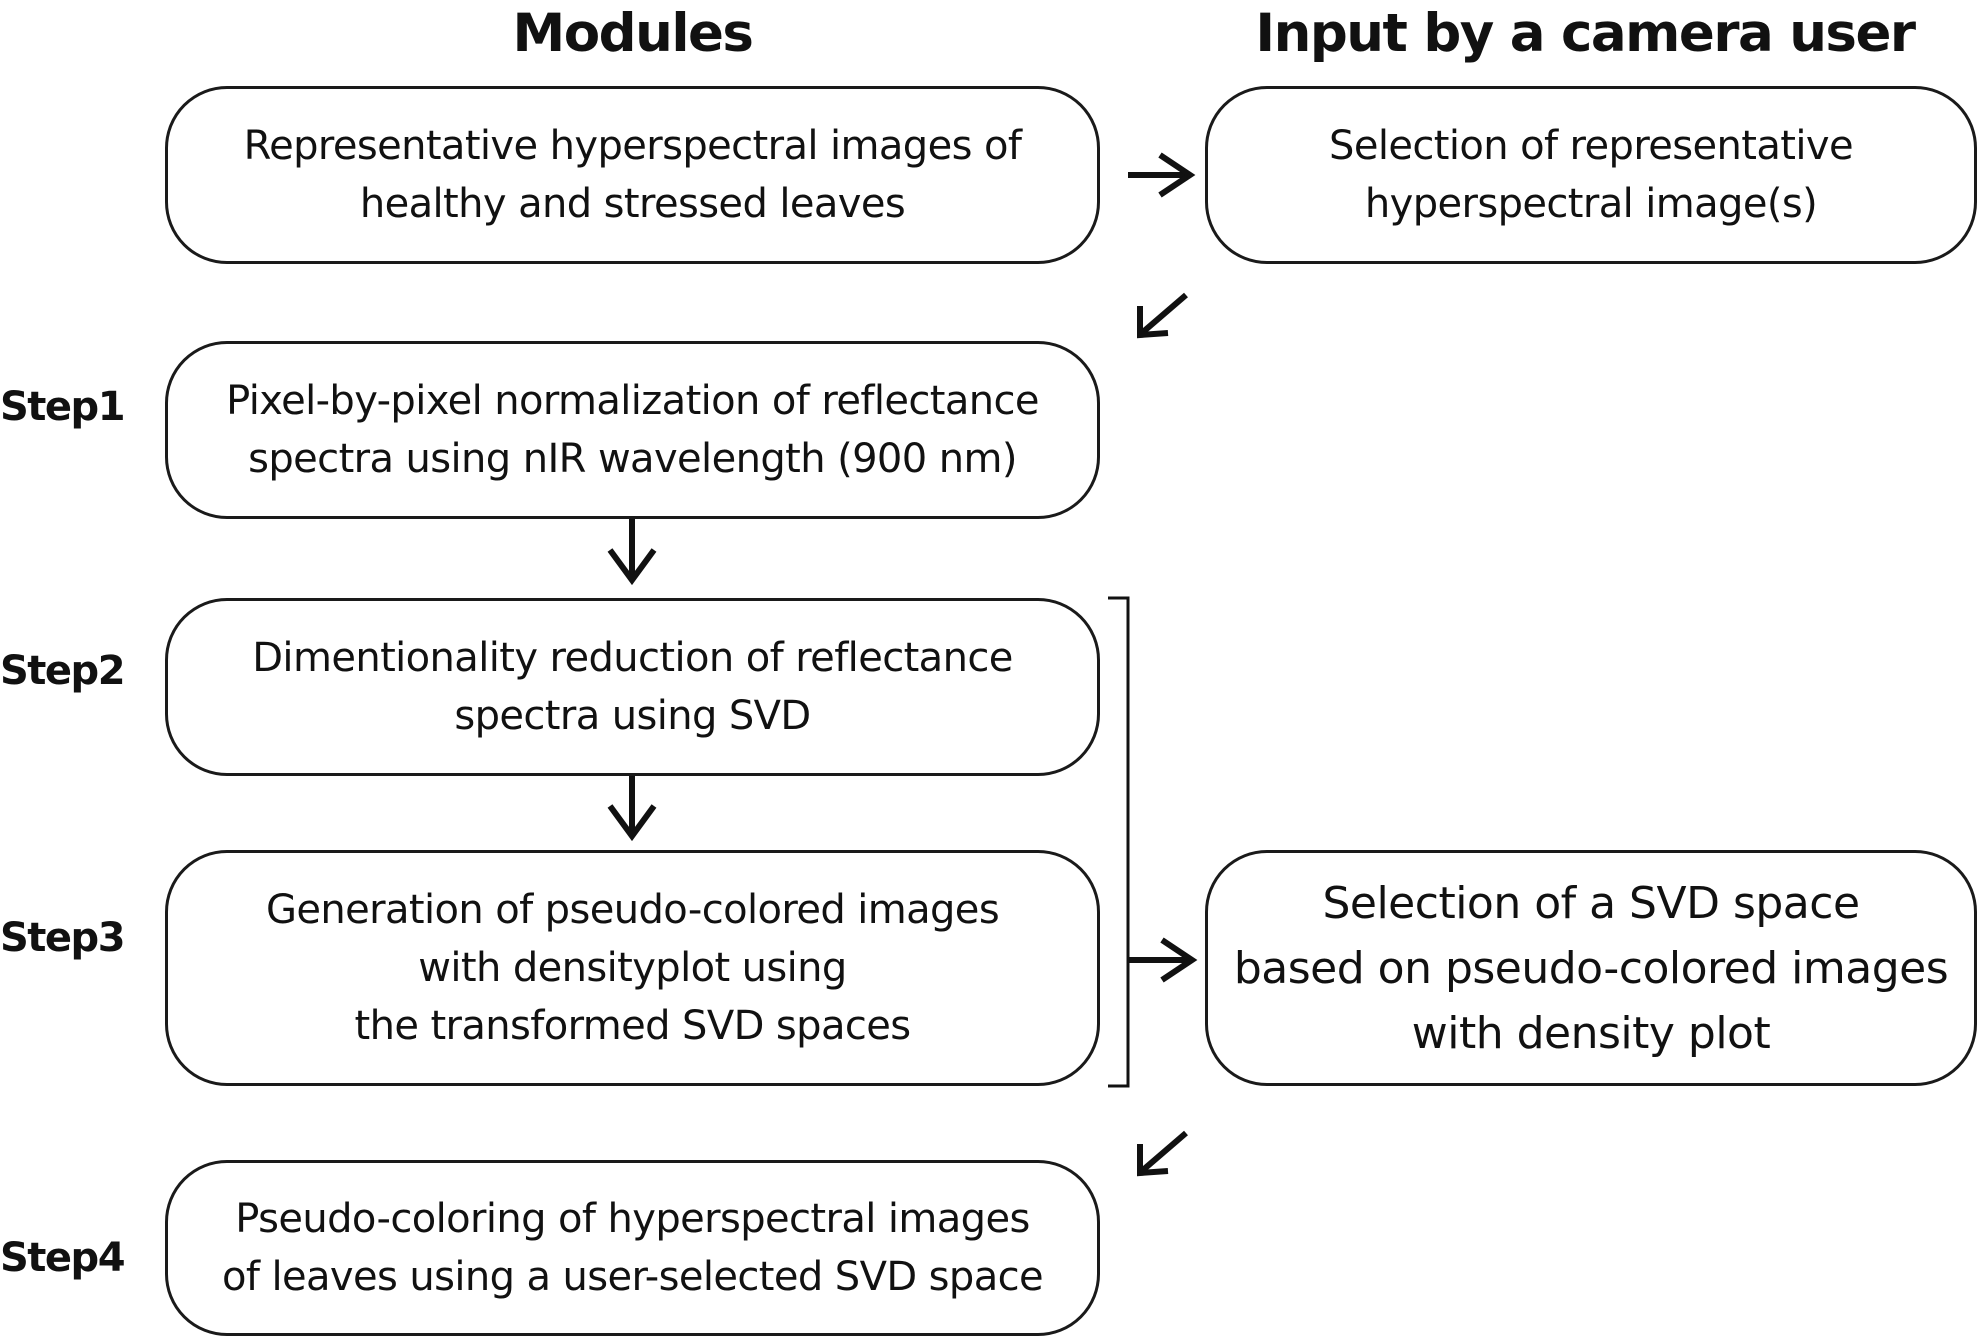  What do you see at coordinates (63, 938) in the screenshot?
I see `step3-label: Step3` at bounding box center [63, 938].